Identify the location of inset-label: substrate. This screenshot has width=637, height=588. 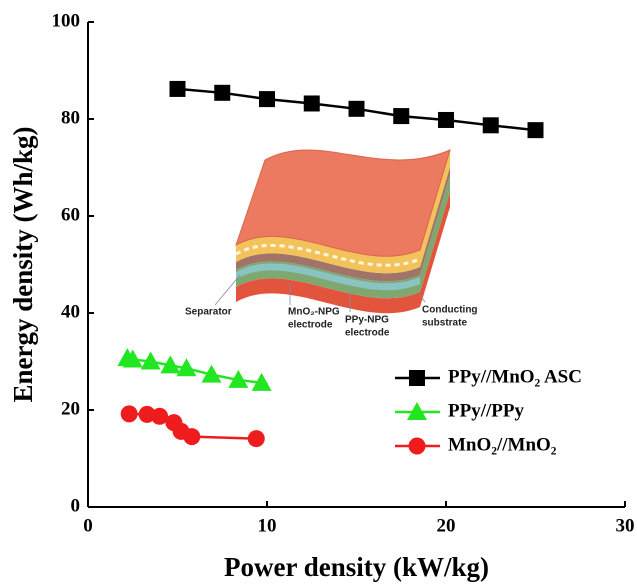
(444, 323).